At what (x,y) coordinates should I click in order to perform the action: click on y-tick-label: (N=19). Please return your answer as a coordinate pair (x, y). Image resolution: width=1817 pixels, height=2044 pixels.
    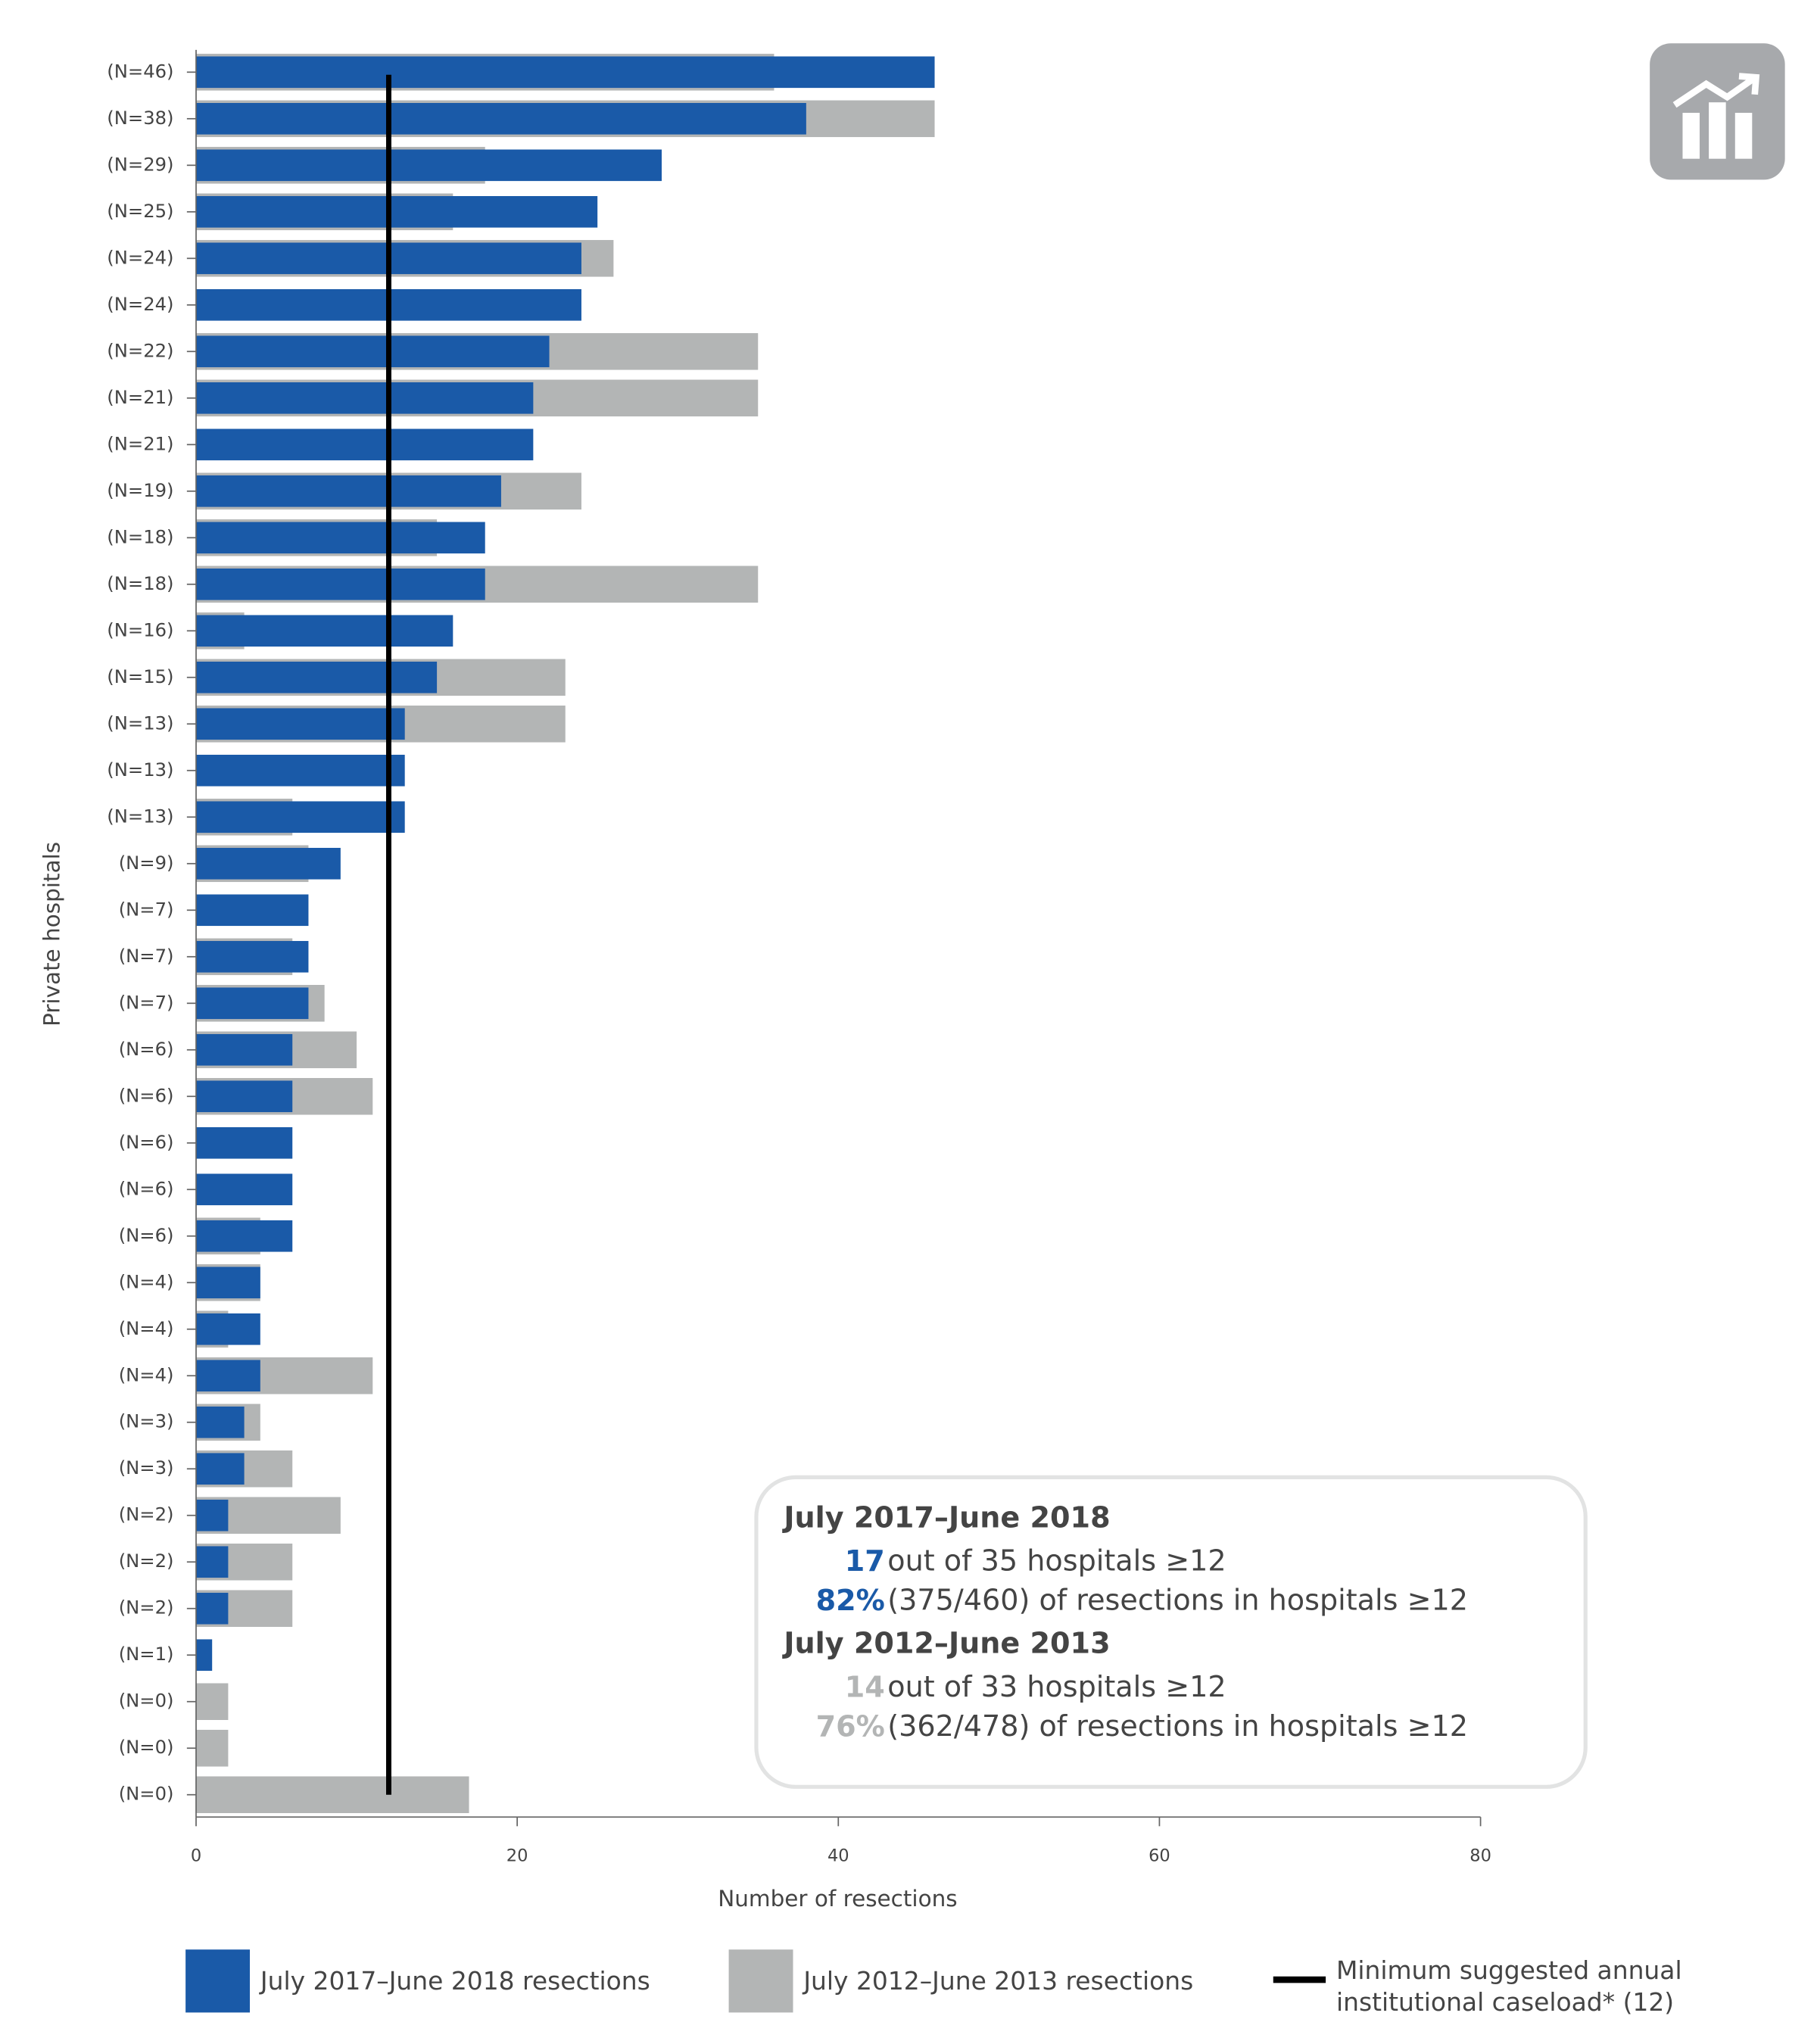
    Looking at the image, I should click on (140, 490).